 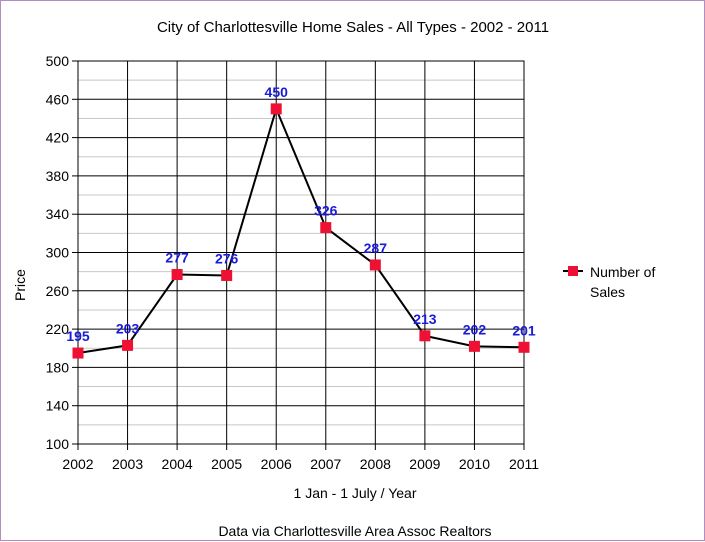 I want to click on x-tick-label: 2006, so click(x=276, y=464).